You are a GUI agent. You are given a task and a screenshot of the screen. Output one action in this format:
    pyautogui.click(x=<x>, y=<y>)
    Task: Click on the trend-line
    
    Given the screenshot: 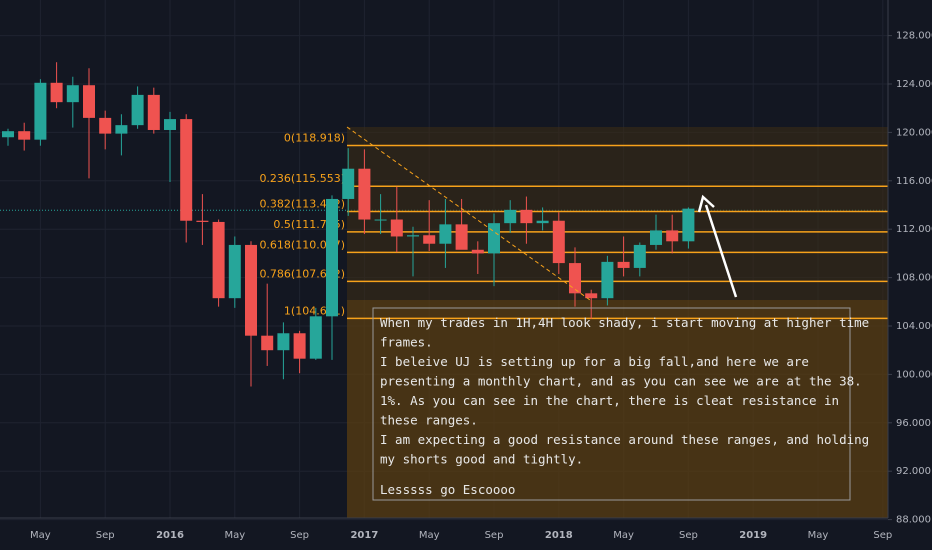 What is the action you would take?
    pyautogui.click(x=468, y=213)
    